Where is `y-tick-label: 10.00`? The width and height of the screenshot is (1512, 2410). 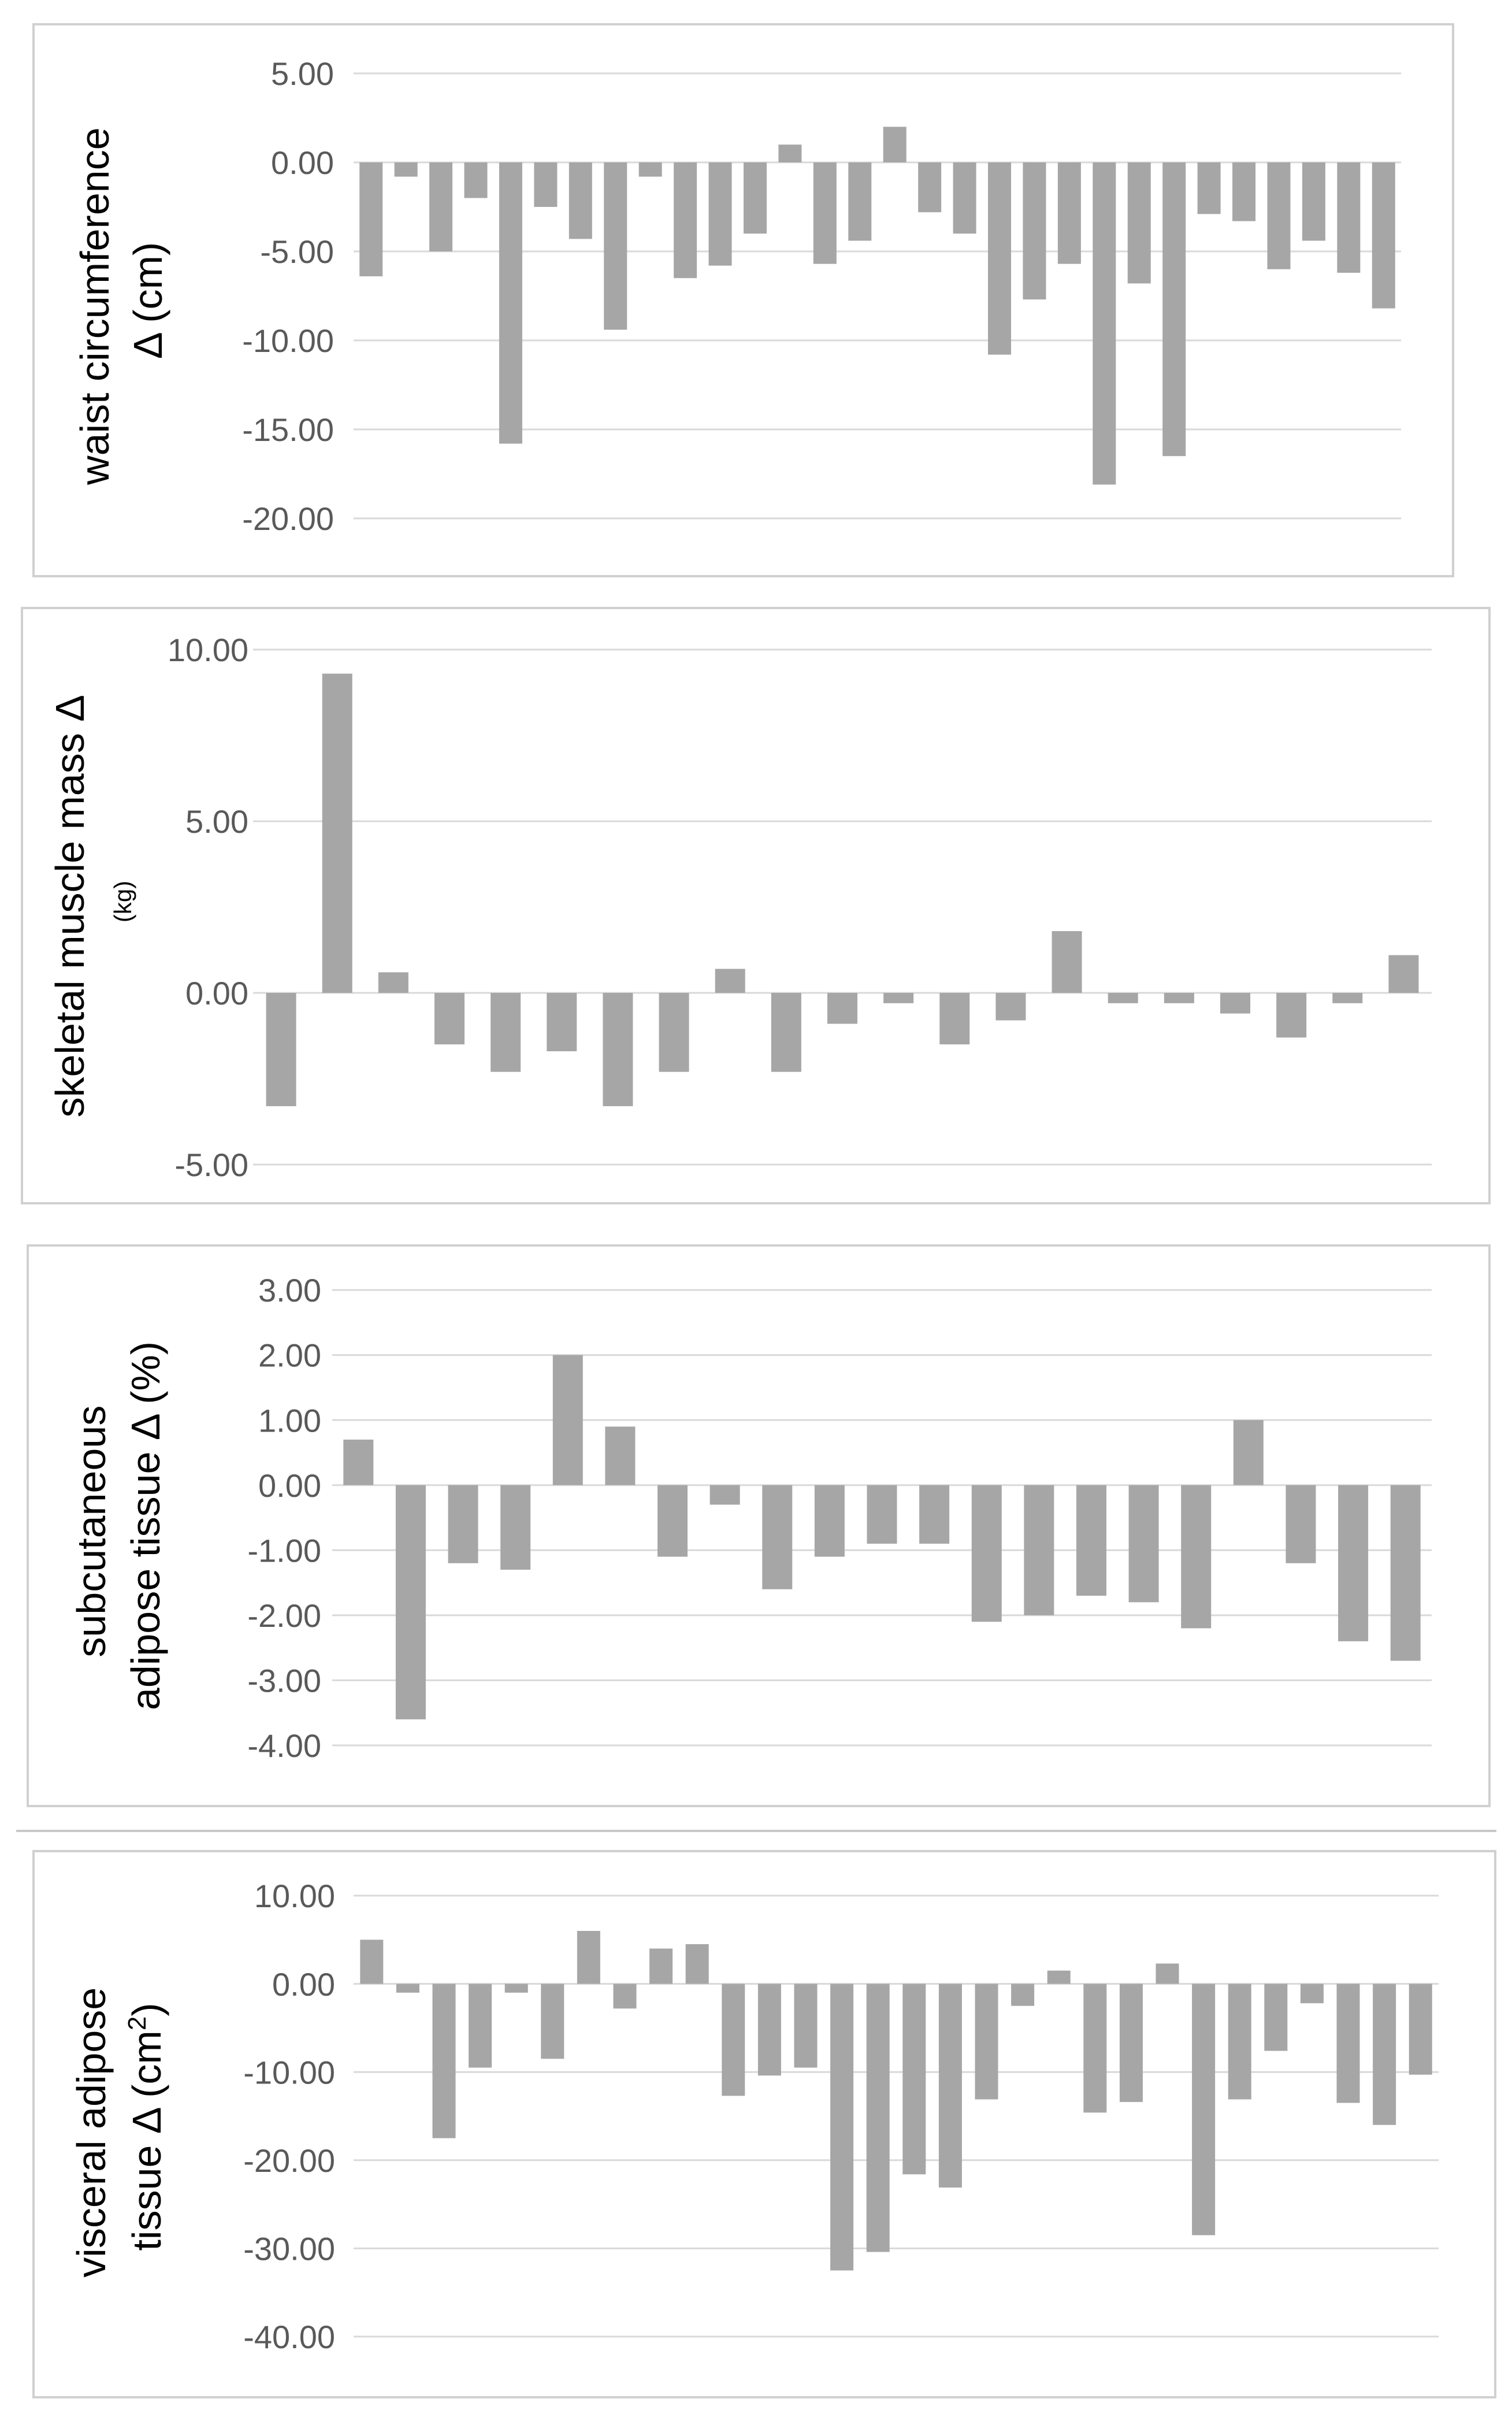
y-tick-label: 10.00 is located at coordinates (208, 650).